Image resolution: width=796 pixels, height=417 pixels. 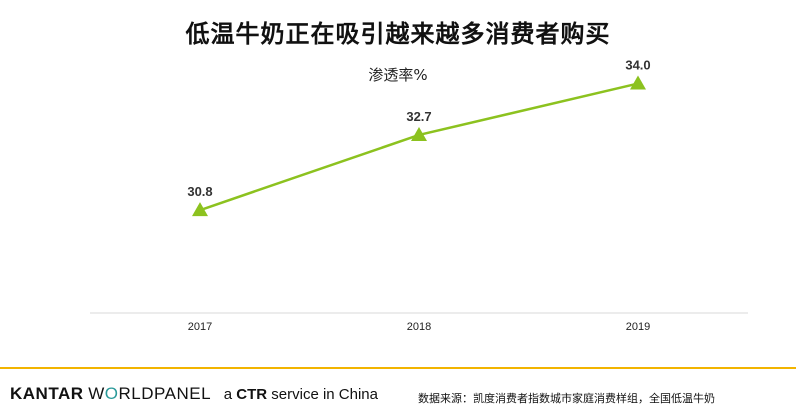 What do you see at coordinates (637, 65) in the screenshot?
I see `data-label: 34.0` at bounding box center [637, 65].